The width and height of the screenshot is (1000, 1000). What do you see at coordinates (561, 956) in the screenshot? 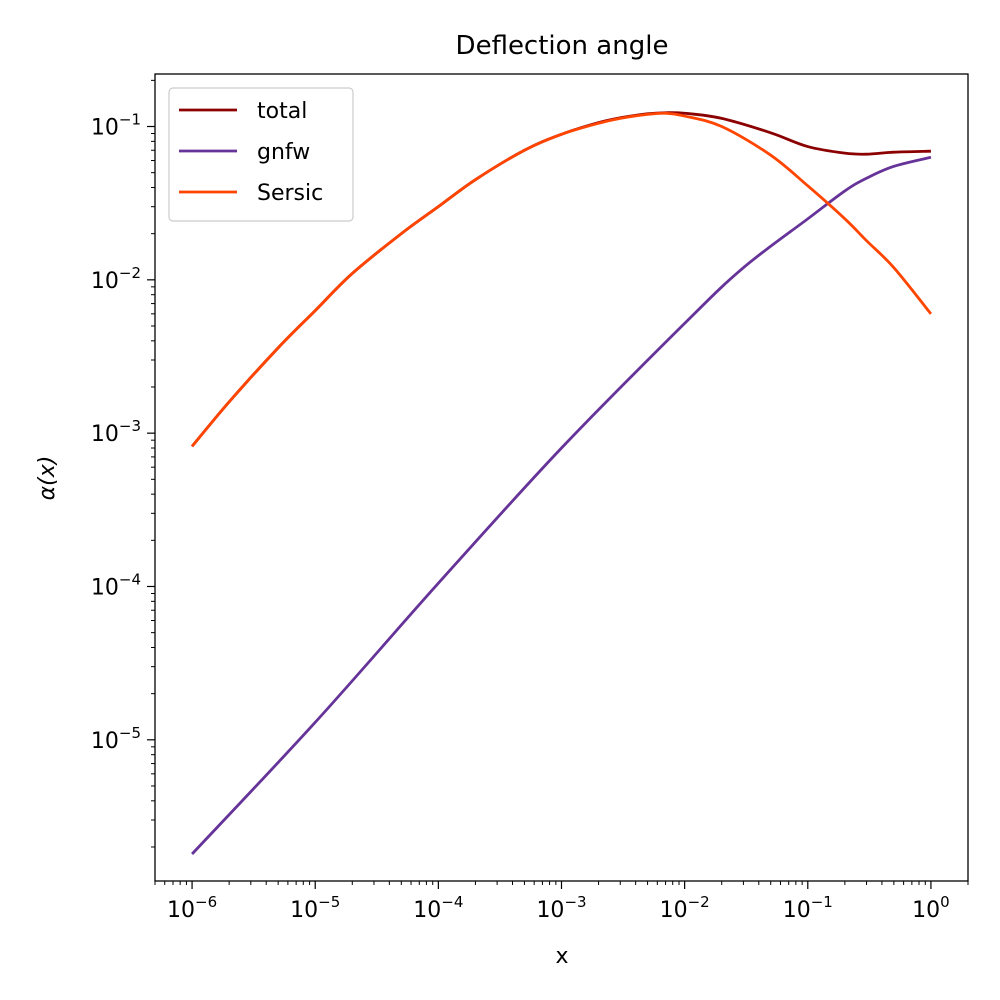
I see `x-axis-label: x` at bounding box center [561, 956].